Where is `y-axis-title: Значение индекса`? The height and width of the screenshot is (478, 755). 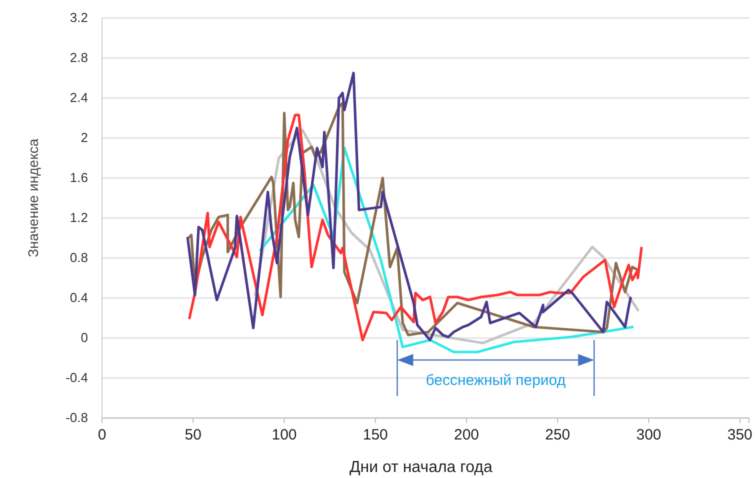 y-axis-title: Значение индекса is located at coordinates (33, 198).